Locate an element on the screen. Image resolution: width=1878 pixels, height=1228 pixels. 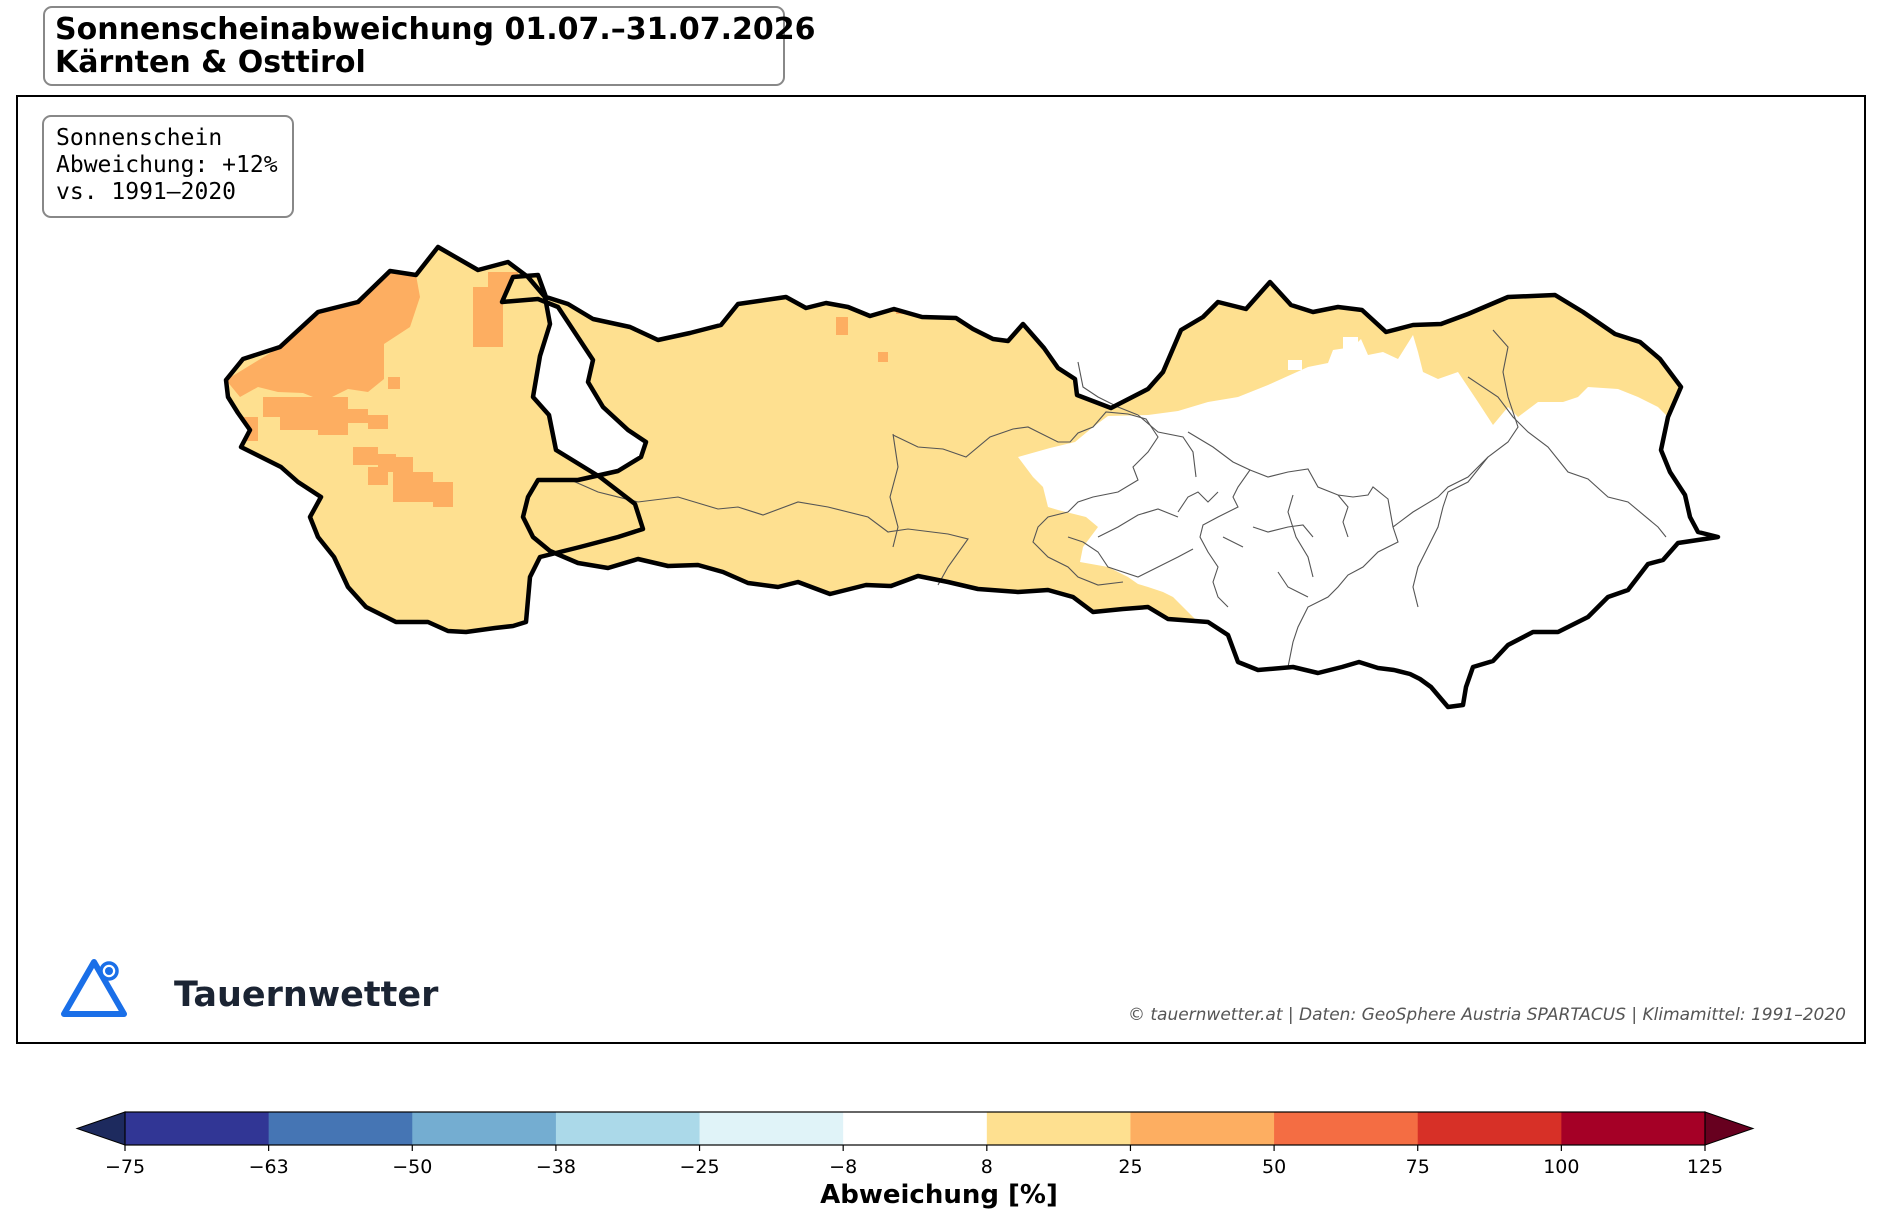
colorbar-tick-label: −50 is located at coordinates (412, 1167).